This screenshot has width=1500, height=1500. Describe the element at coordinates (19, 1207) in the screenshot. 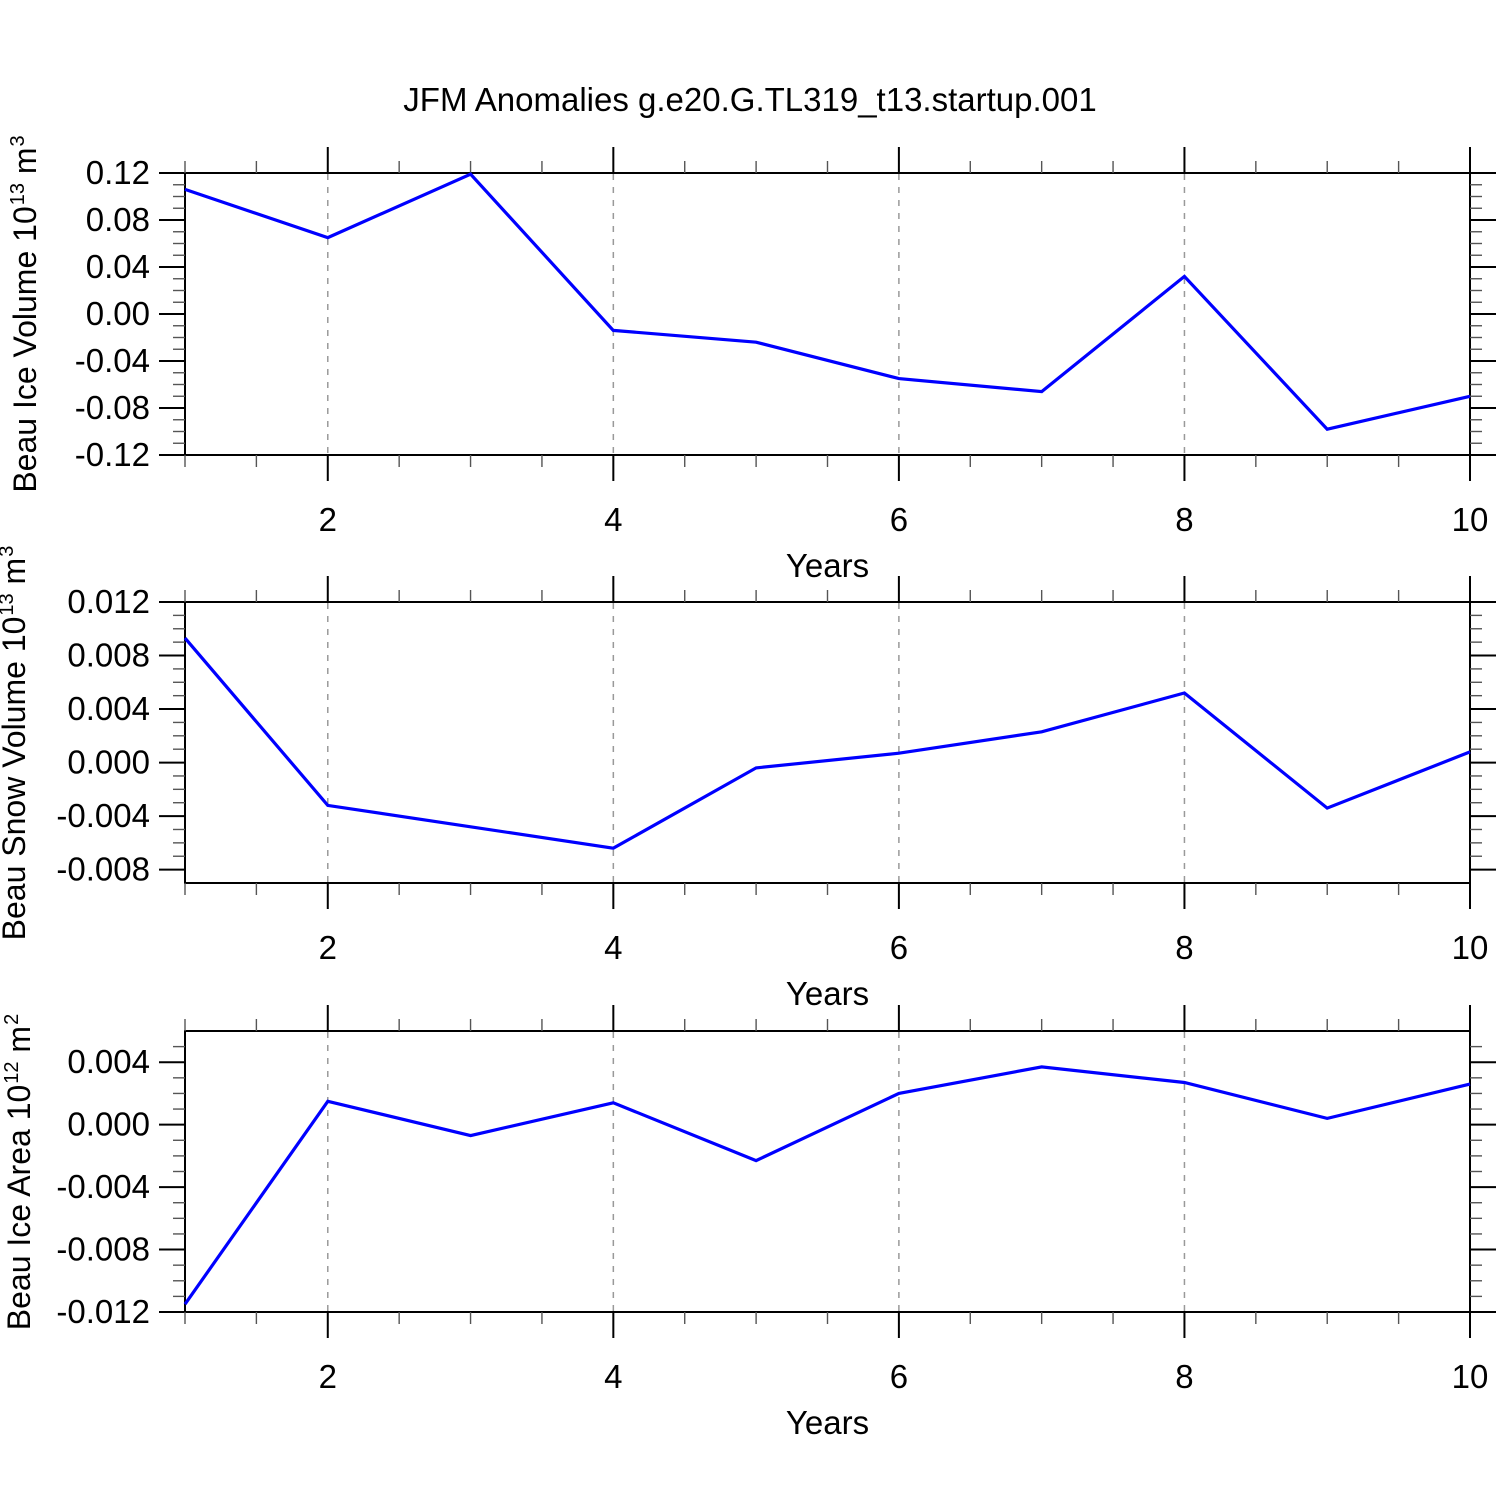

I see `ylabel-text: Beau Ice Area 10` at that location.